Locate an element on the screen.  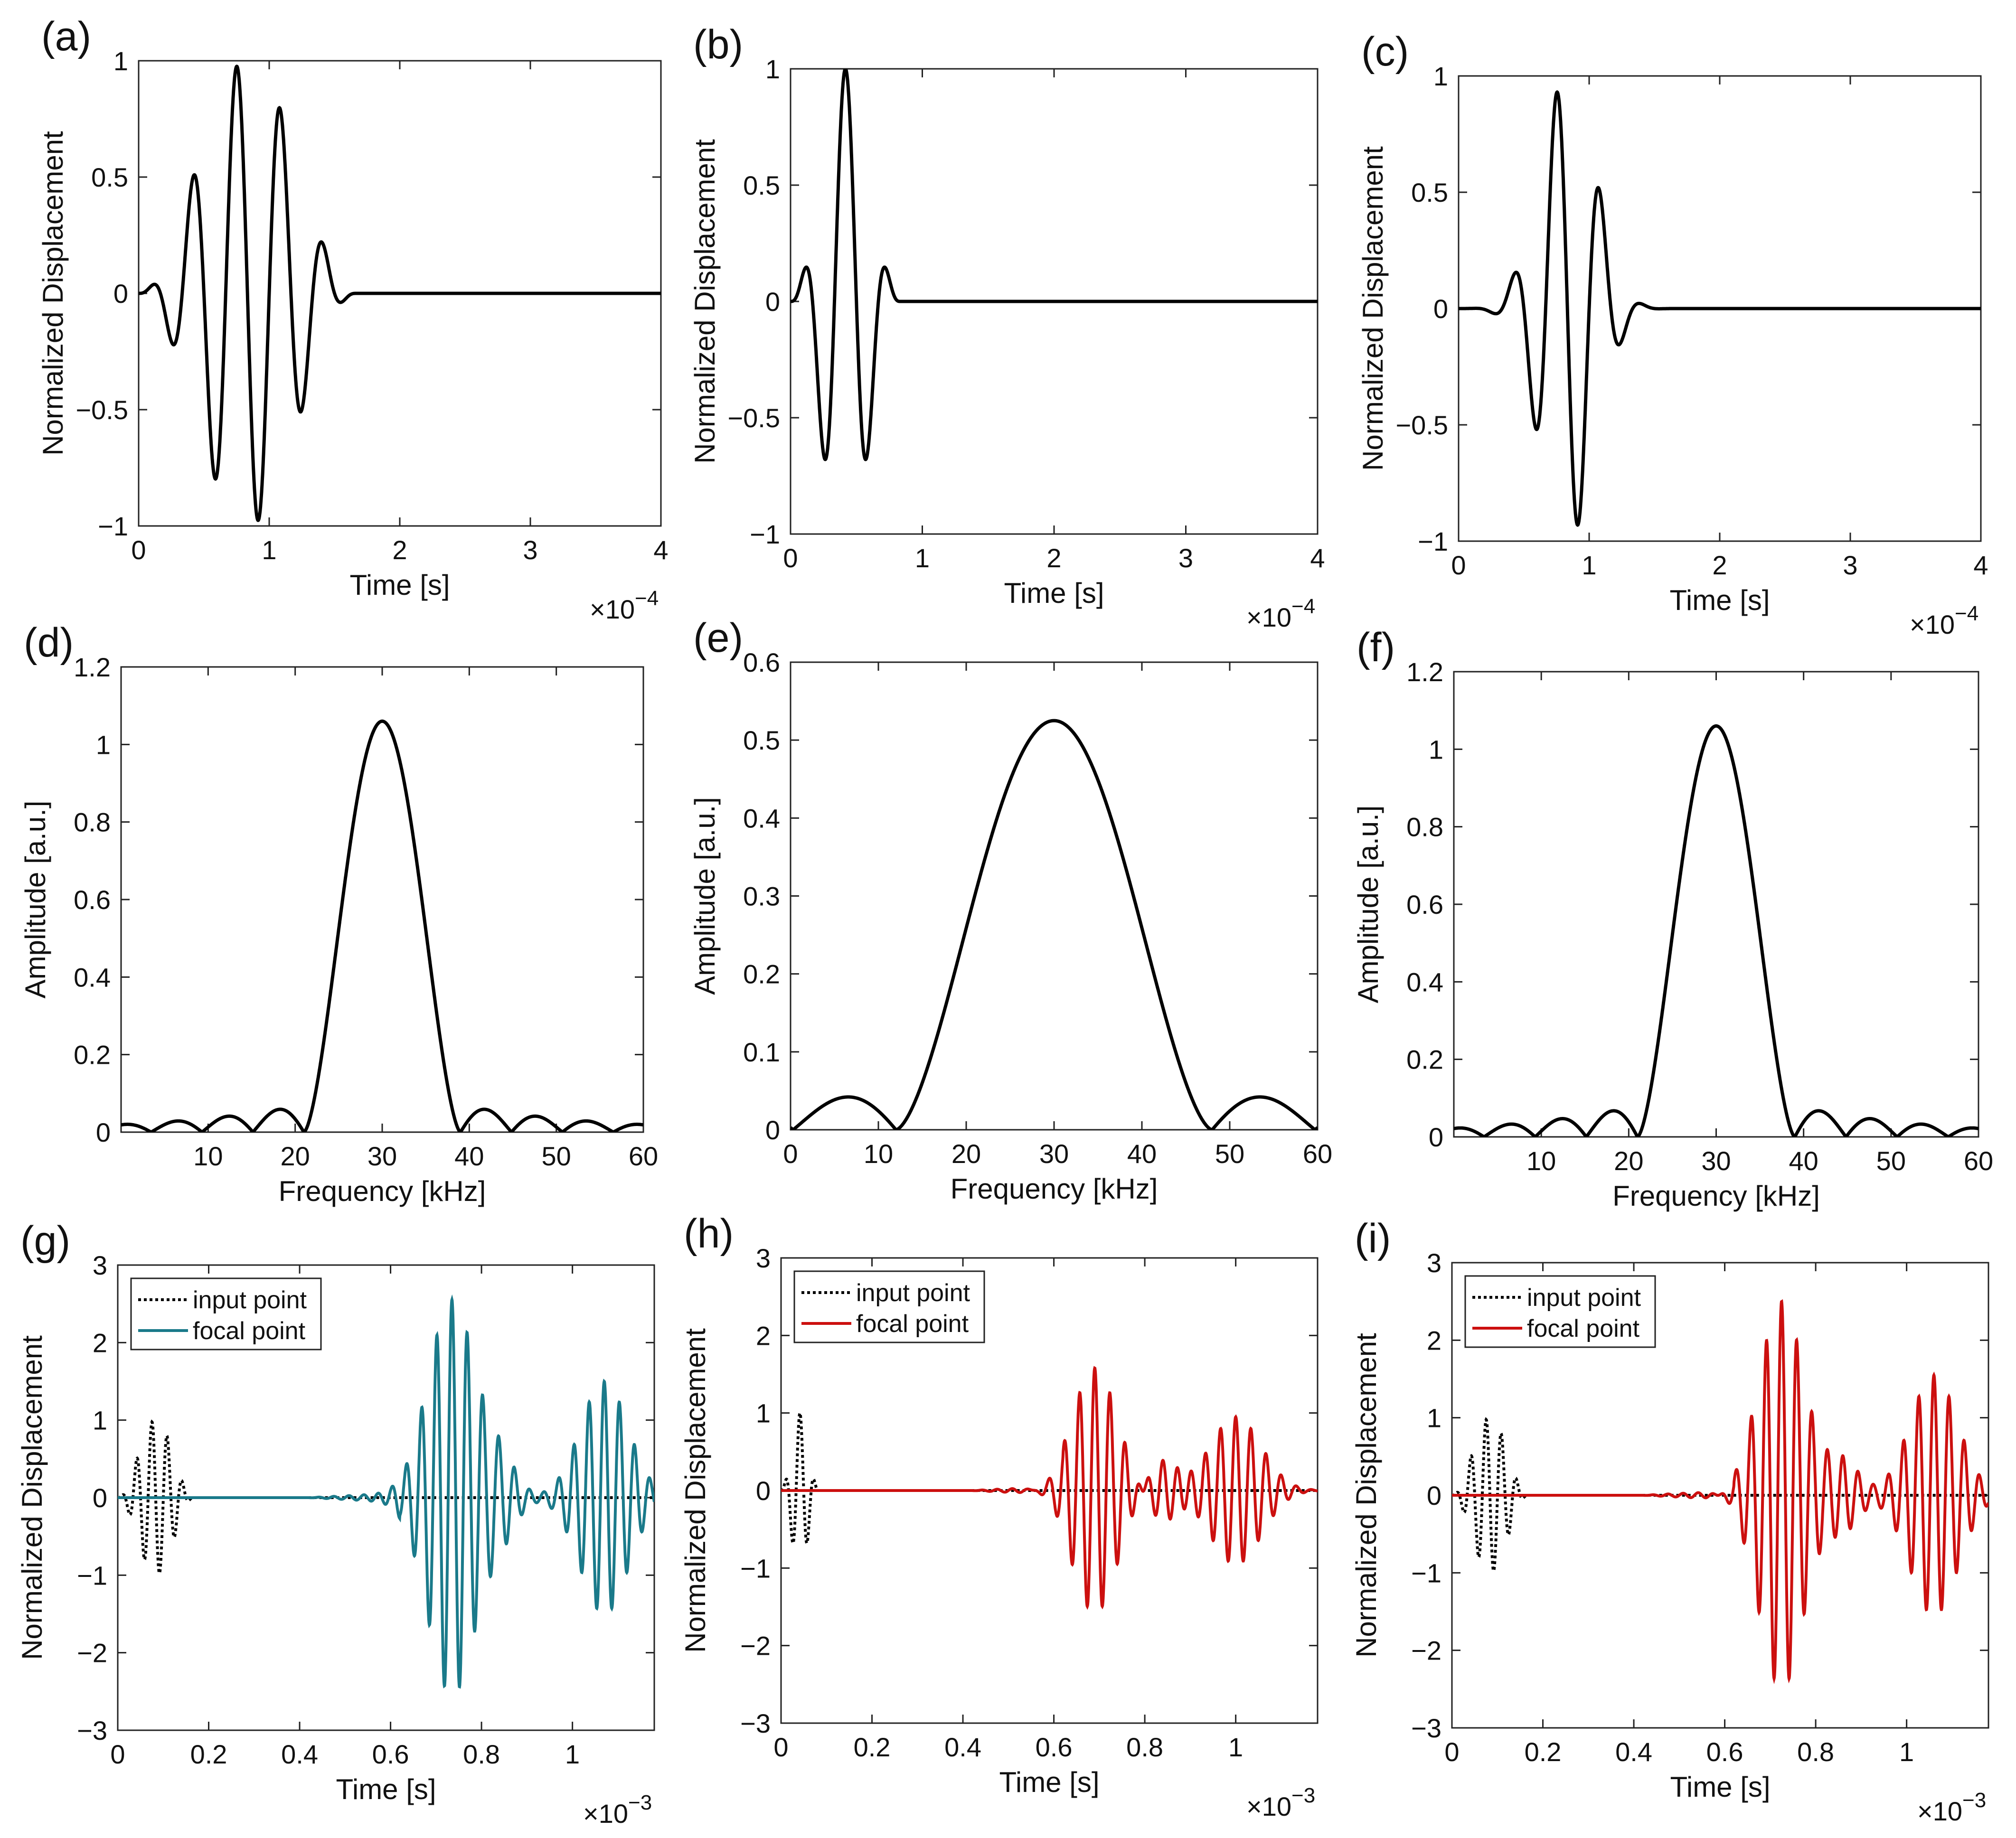
panel-label-f: (f) is located at coordinates (1376, 647).